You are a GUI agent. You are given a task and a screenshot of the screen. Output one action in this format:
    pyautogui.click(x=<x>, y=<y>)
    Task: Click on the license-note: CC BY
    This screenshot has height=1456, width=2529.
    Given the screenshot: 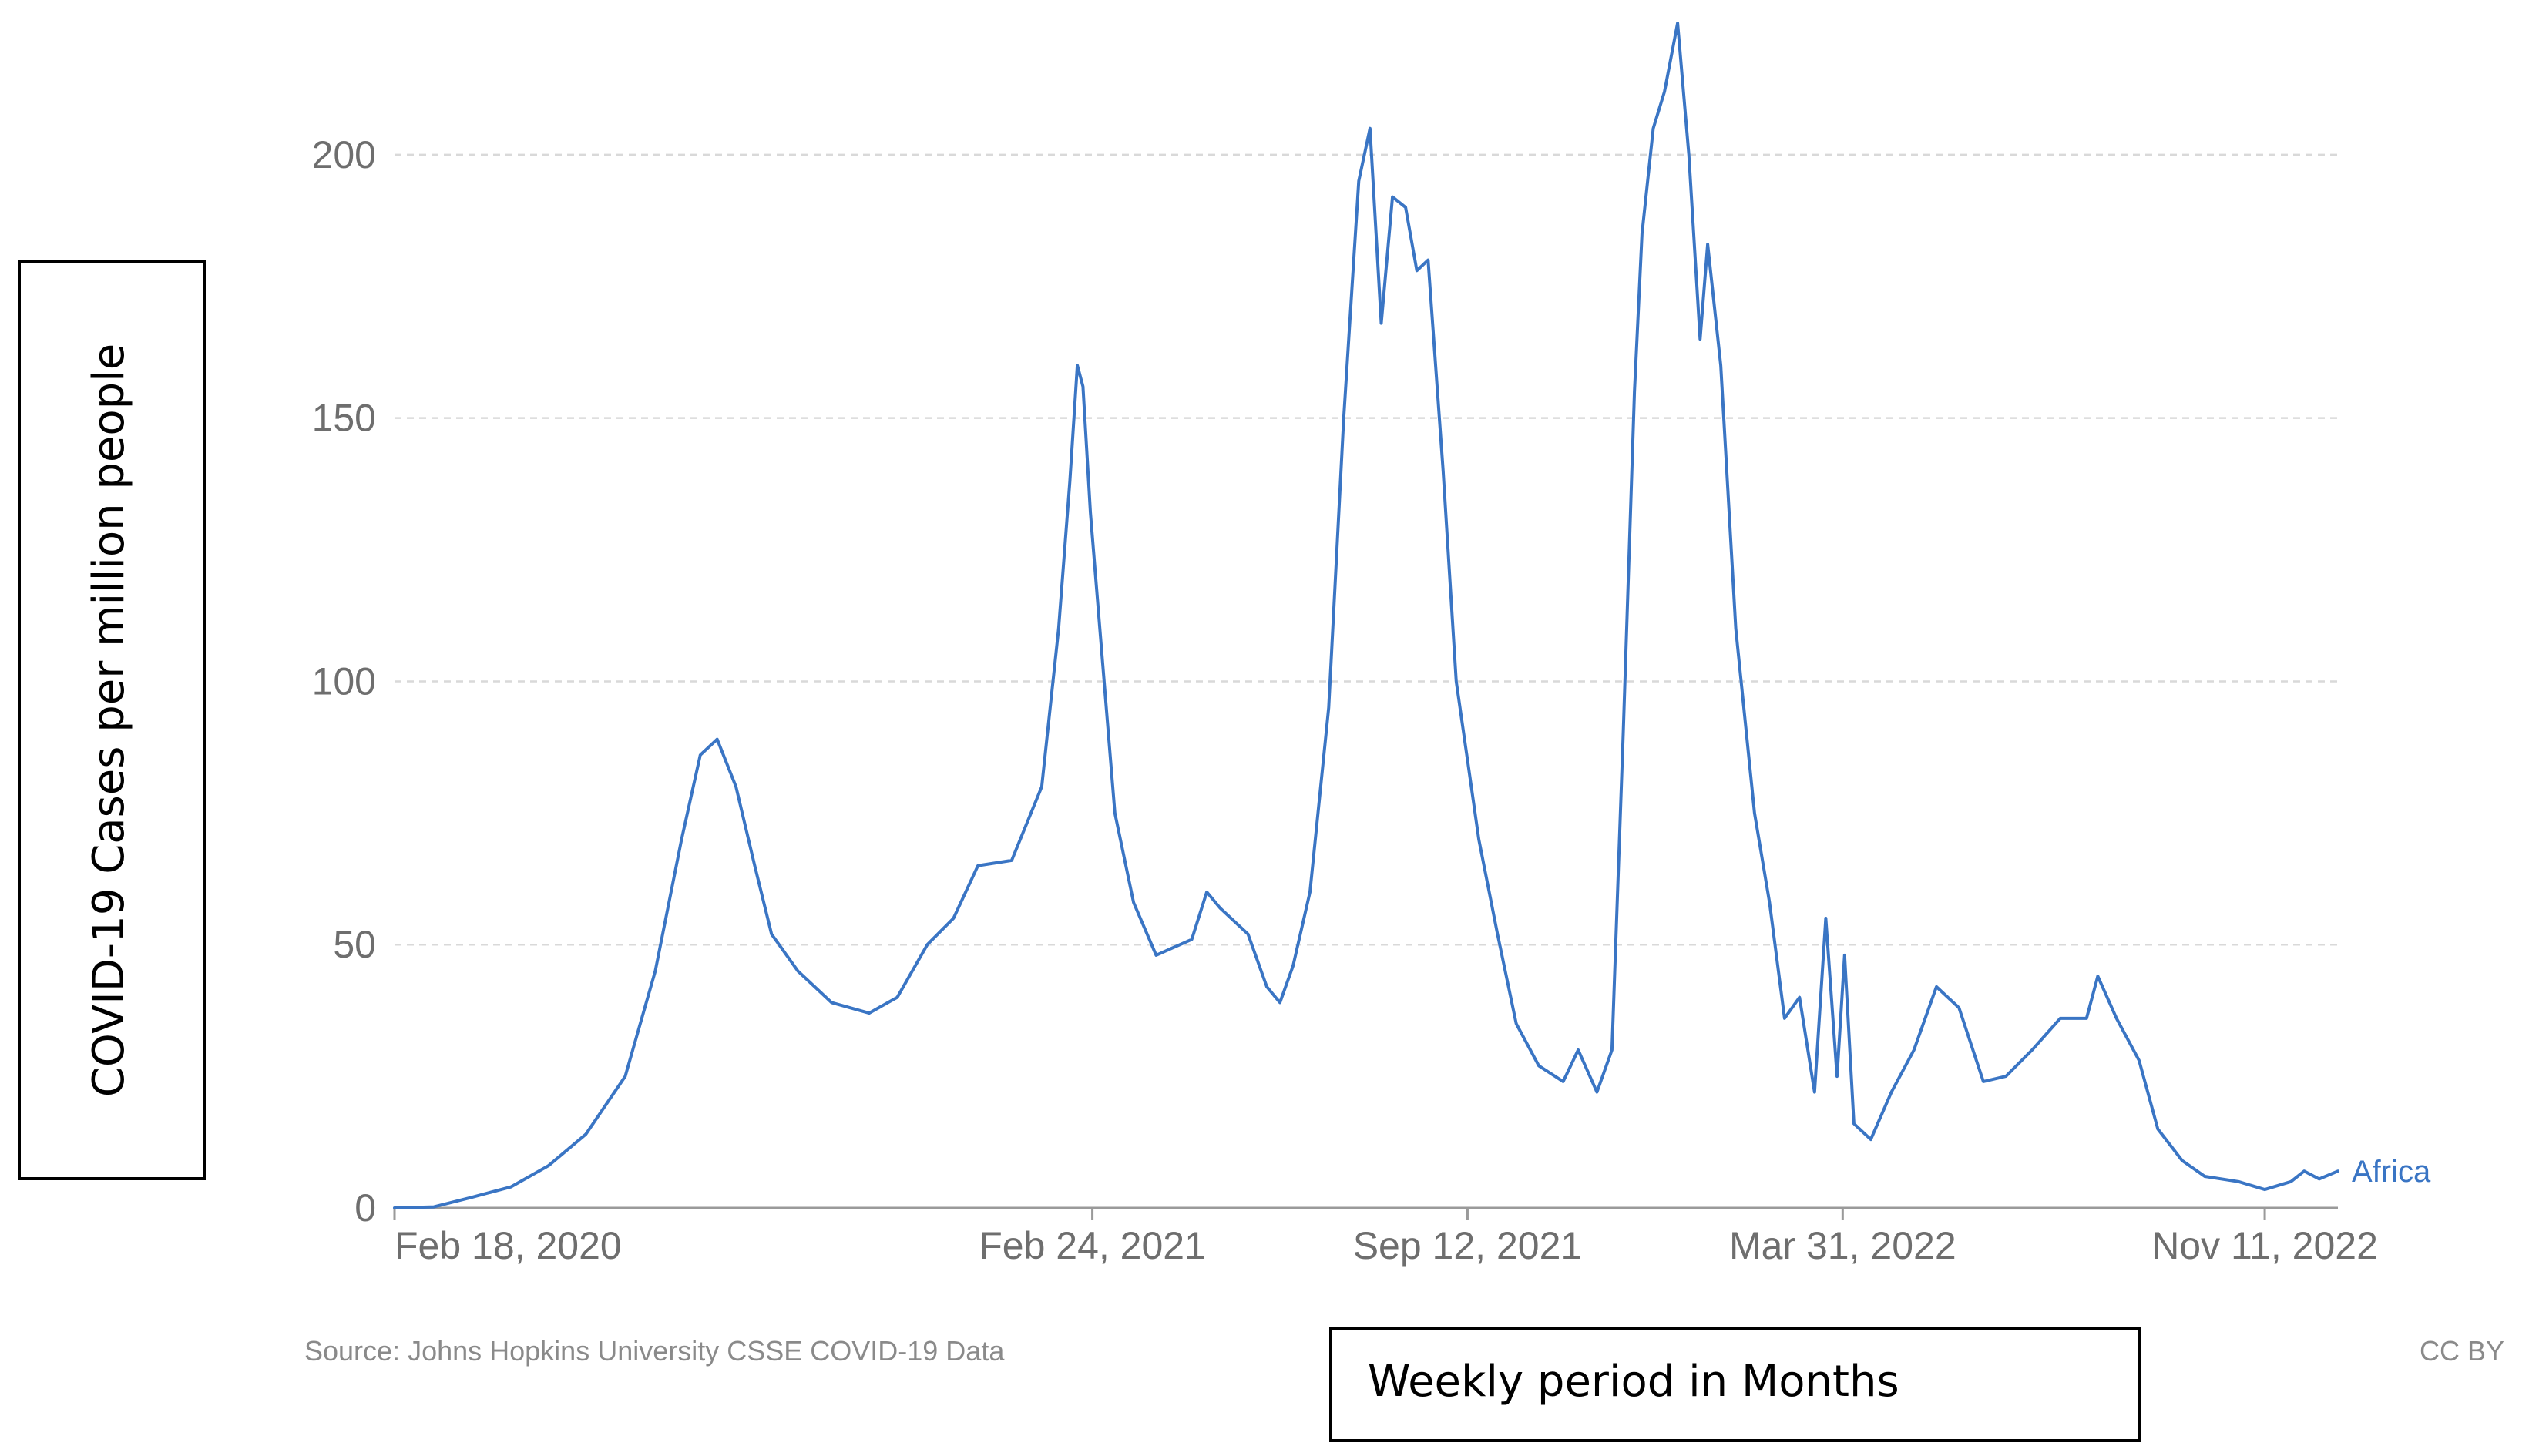 What is the action you would take?
    pyautogui.click(x=2462, y=1351)
    